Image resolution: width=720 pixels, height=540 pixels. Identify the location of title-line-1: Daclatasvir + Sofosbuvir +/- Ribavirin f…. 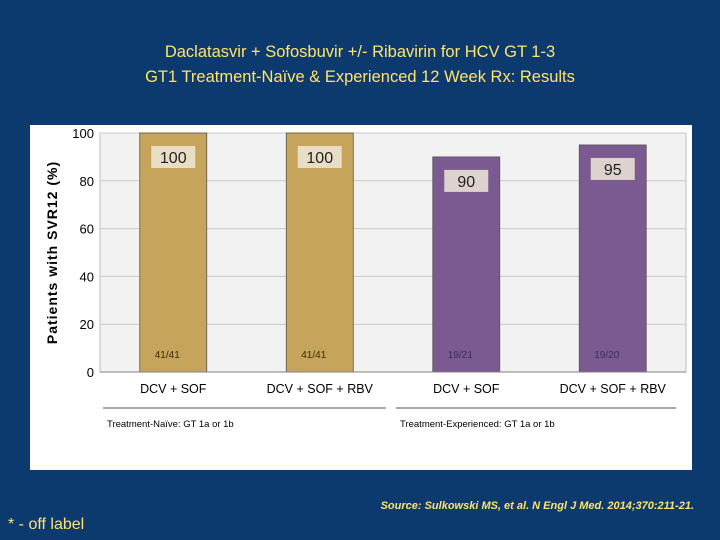
(360, 52).